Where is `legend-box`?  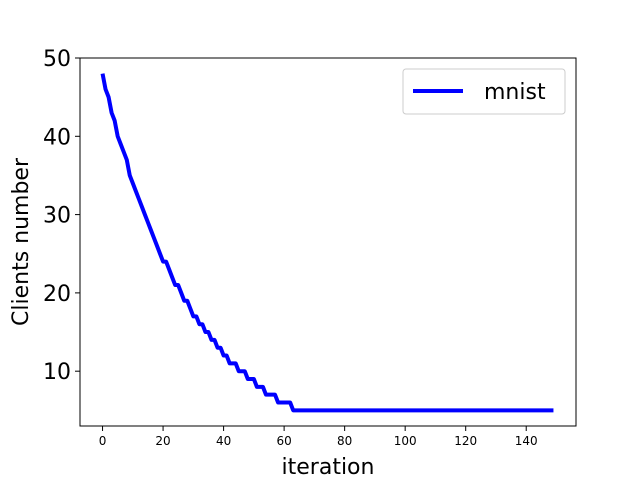
legend-box is located at coordinates (484, 91).